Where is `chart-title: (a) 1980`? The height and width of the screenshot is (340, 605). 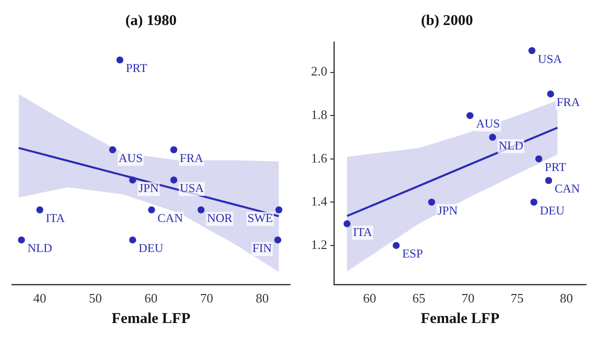 chart-title: (a) 1980 is located at coordinates (151, 20).